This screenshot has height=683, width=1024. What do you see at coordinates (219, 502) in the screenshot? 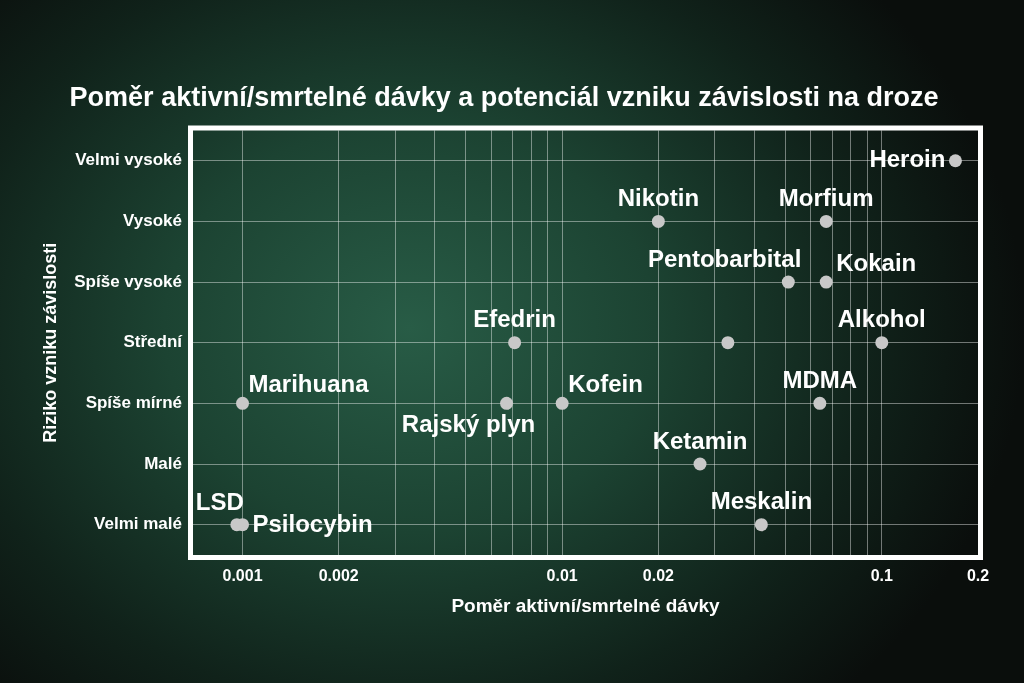
I see `series-label: LSD` at bounding box center [219, 502].